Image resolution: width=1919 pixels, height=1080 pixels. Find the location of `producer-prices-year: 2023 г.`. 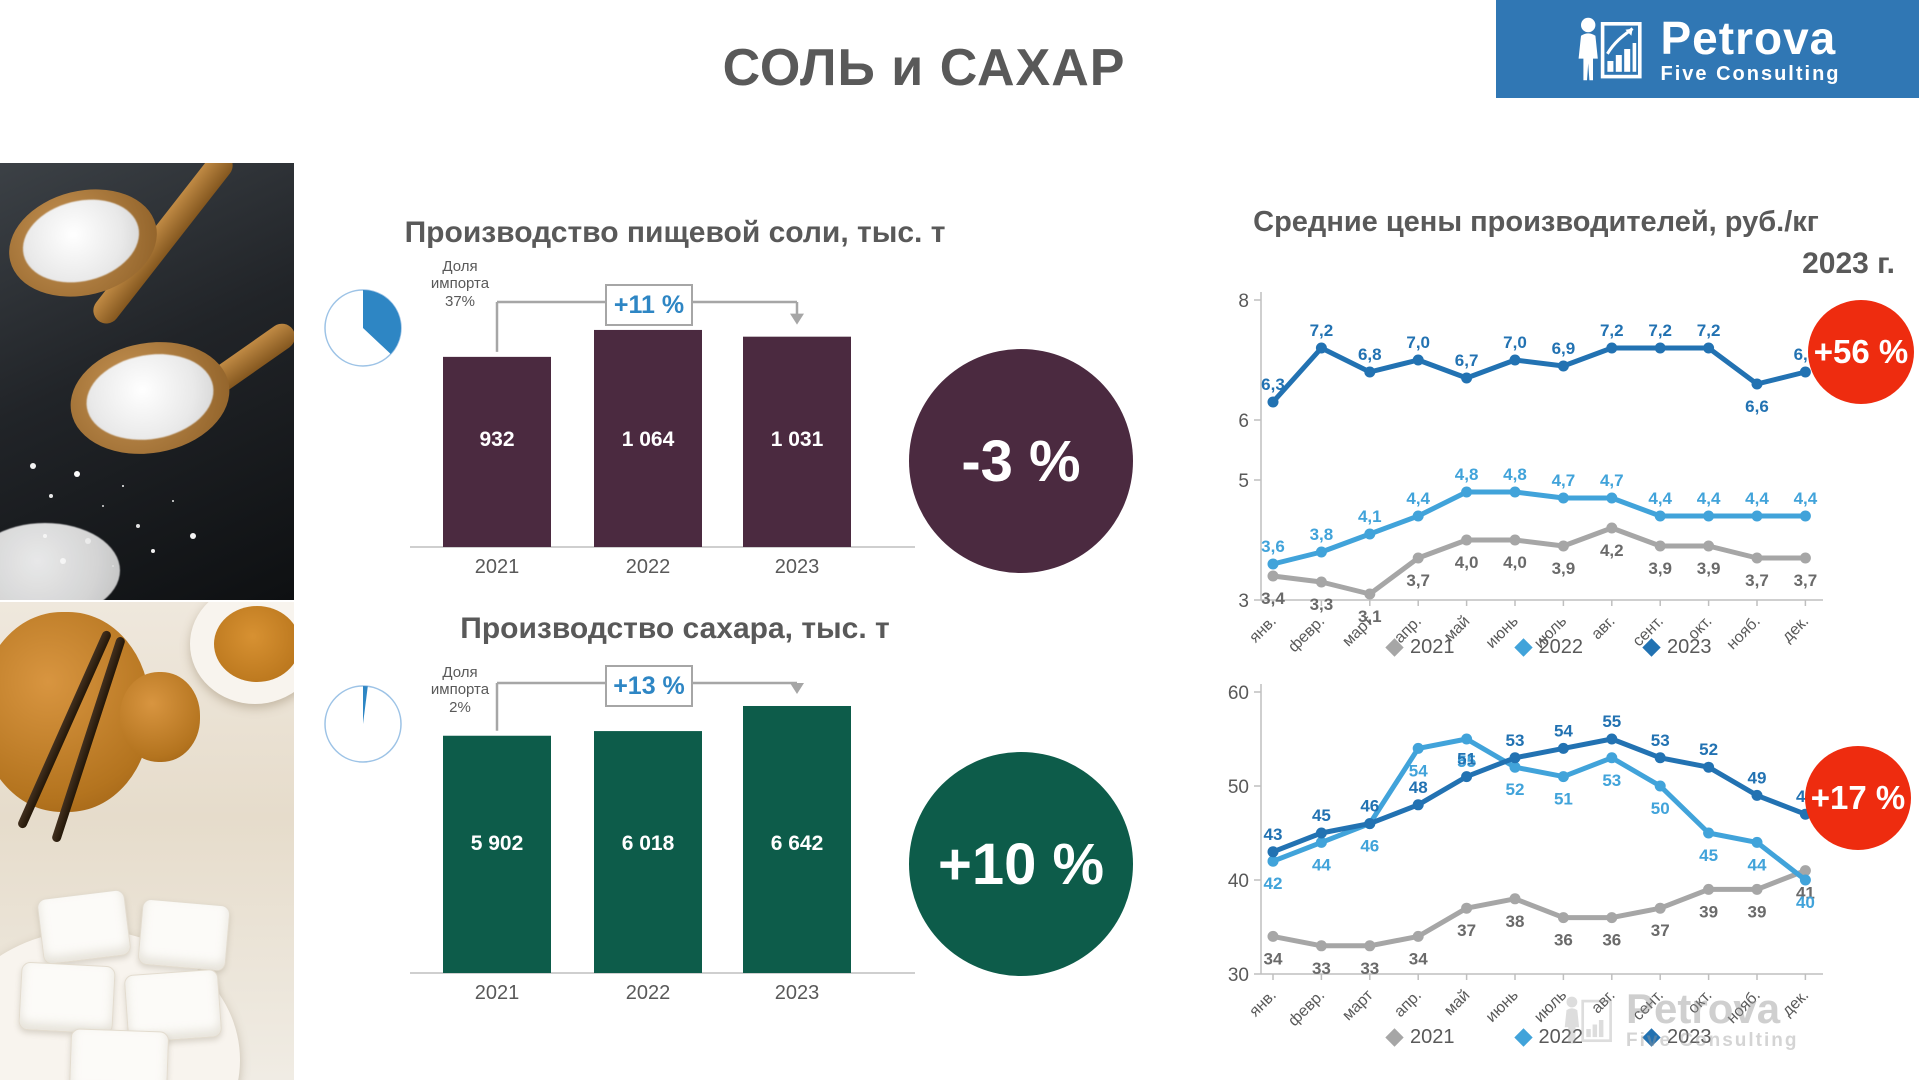

producer-prices-year: 2023 г. is located at coordinates (1848, 263).